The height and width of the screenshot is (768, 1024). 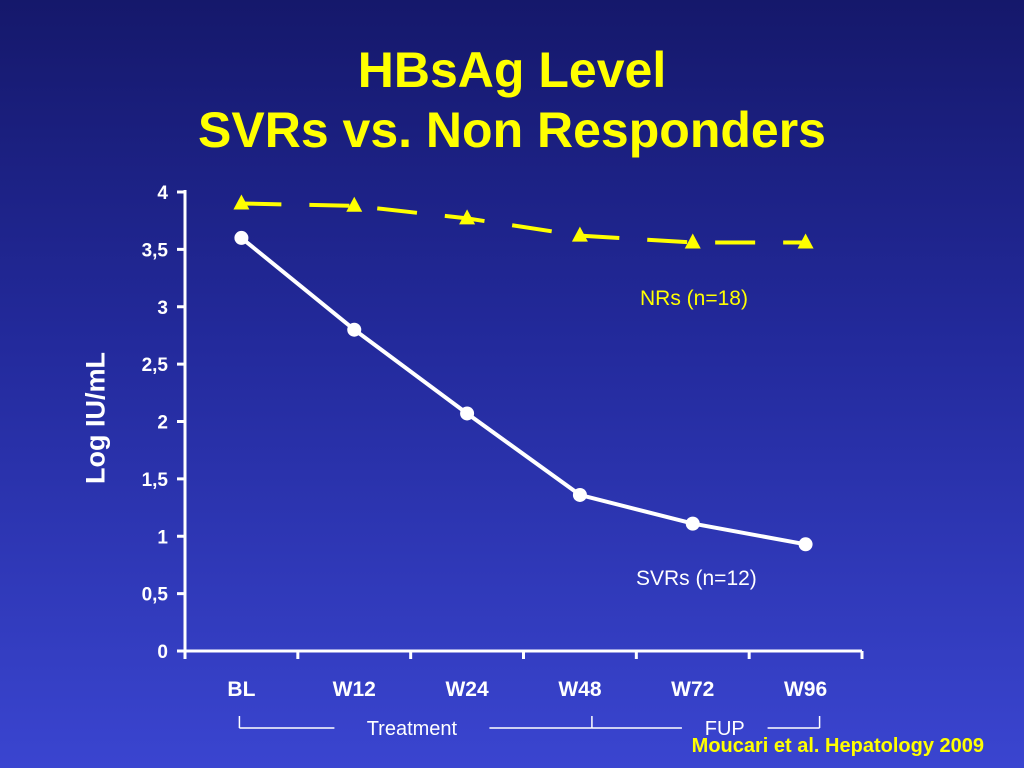 I want to click on title-line-1: HBsAg Level, so click(x=512, y=70).